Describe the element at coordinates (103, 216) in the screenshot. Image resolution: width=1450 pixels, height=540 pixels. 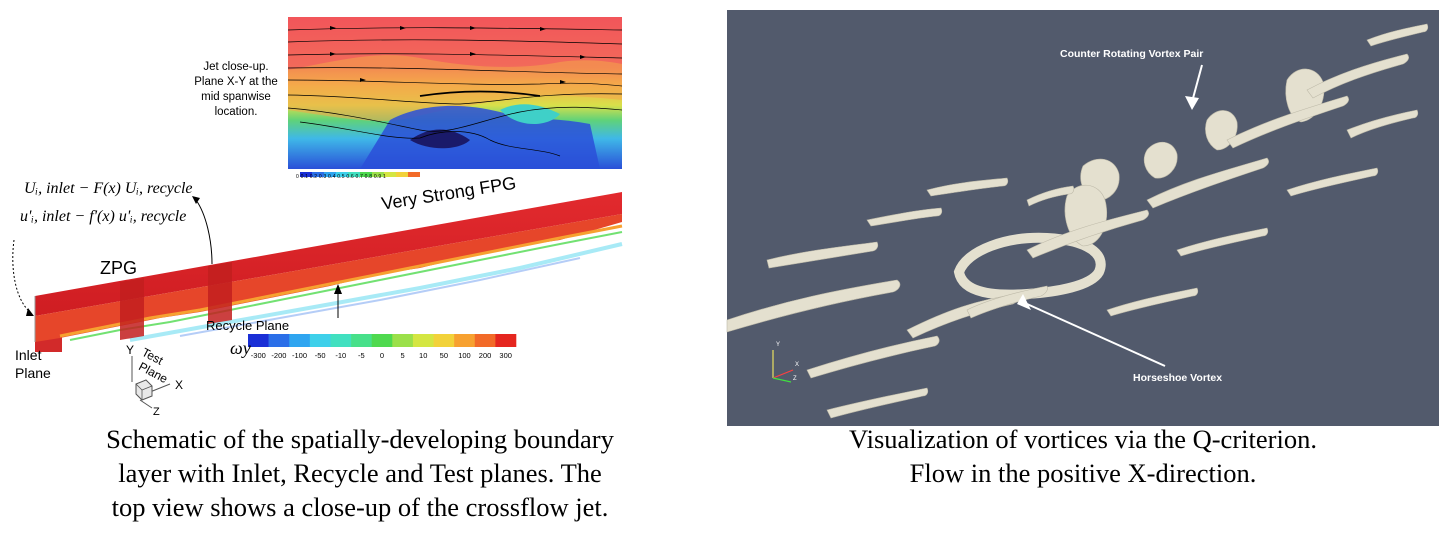
I see `formula-fluctuation: u'ᵢ, inlet − f'(x) u'ᵢ, recycle` at that location.